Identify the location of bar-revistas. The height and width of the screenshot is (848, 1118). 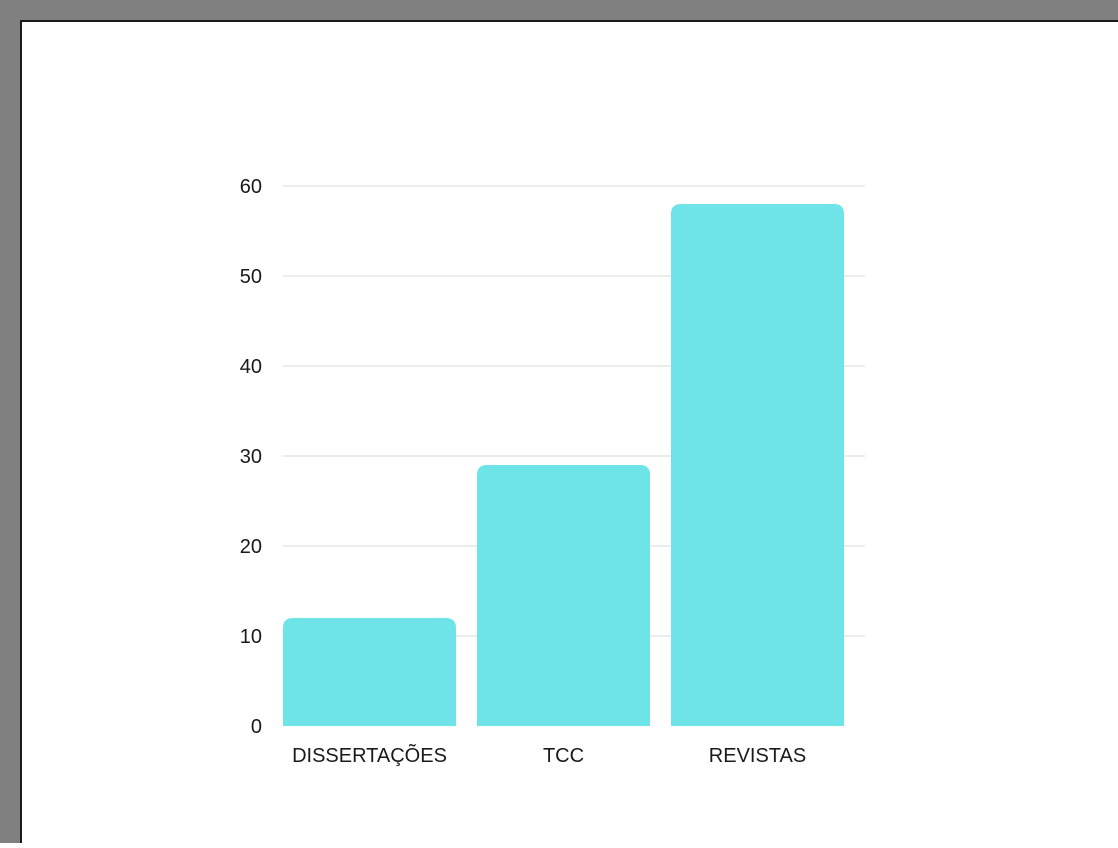
(757, 465).